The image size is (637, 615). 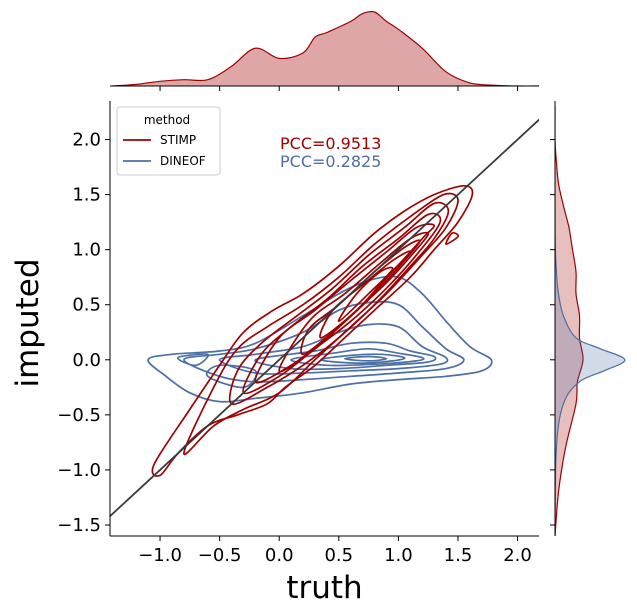 I want to click on y-tick-label: 1.5, so click(x=86, y=195).